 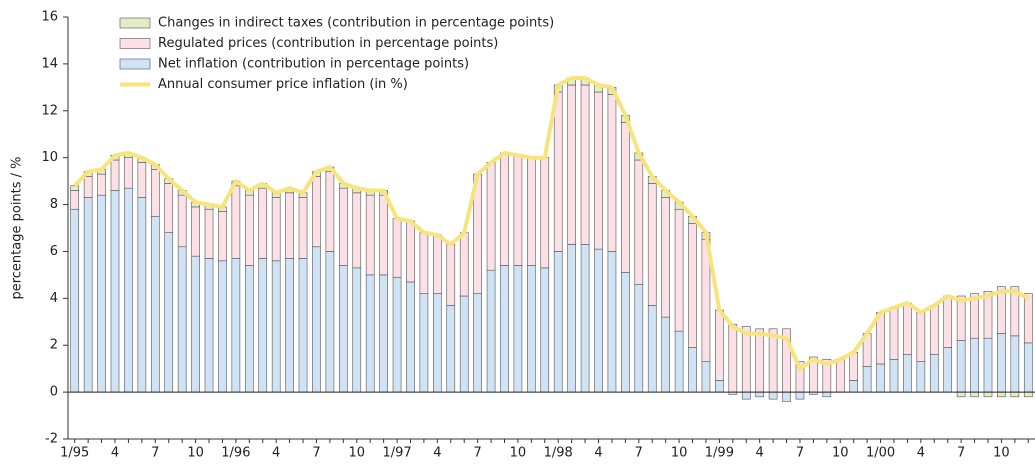 What do you see at coordinates (135, 23) in the screenshot?
I see `legend-swatch` at bounding box center [135, 23].